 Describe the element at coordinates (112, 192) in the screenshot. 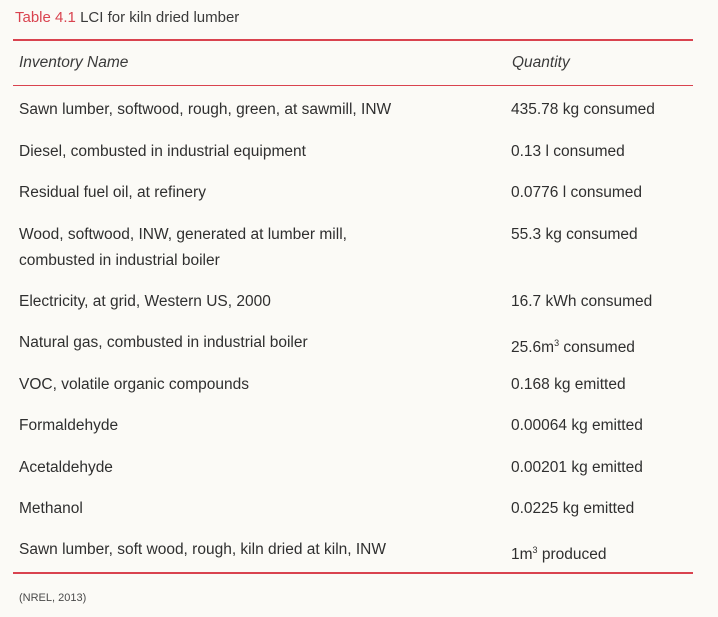

I see `inventory-name-line: Residual fuel oil, at refinery` at that location.